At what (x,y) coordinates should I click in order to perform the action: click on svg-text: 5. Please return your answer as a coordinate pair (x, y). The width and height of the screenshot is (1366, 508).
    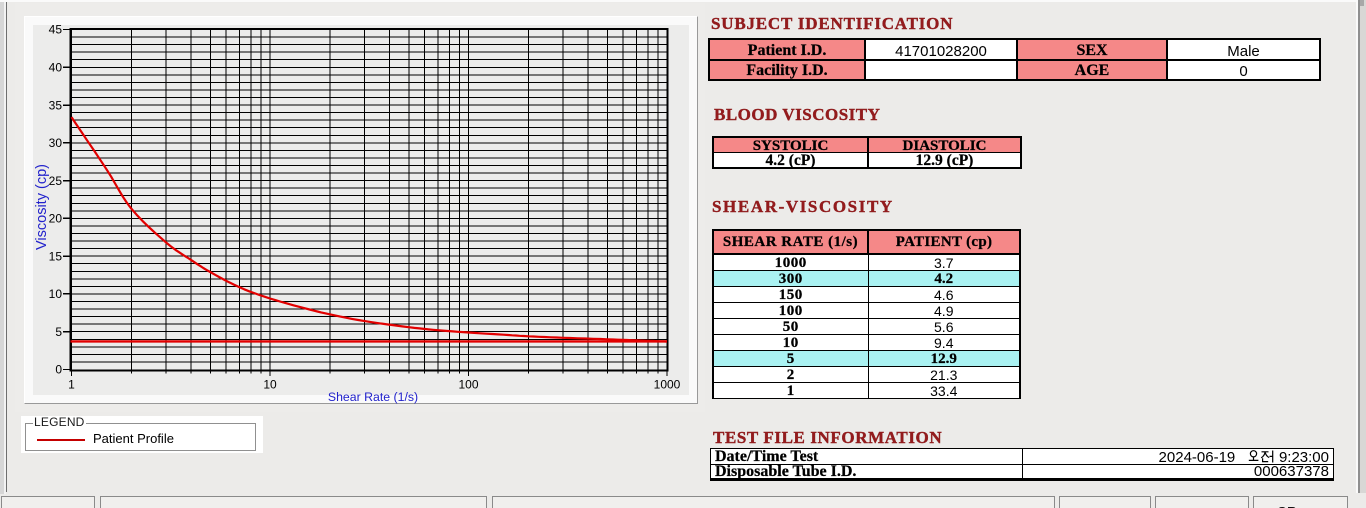
    Looking at the image, I should click on (58, 332).